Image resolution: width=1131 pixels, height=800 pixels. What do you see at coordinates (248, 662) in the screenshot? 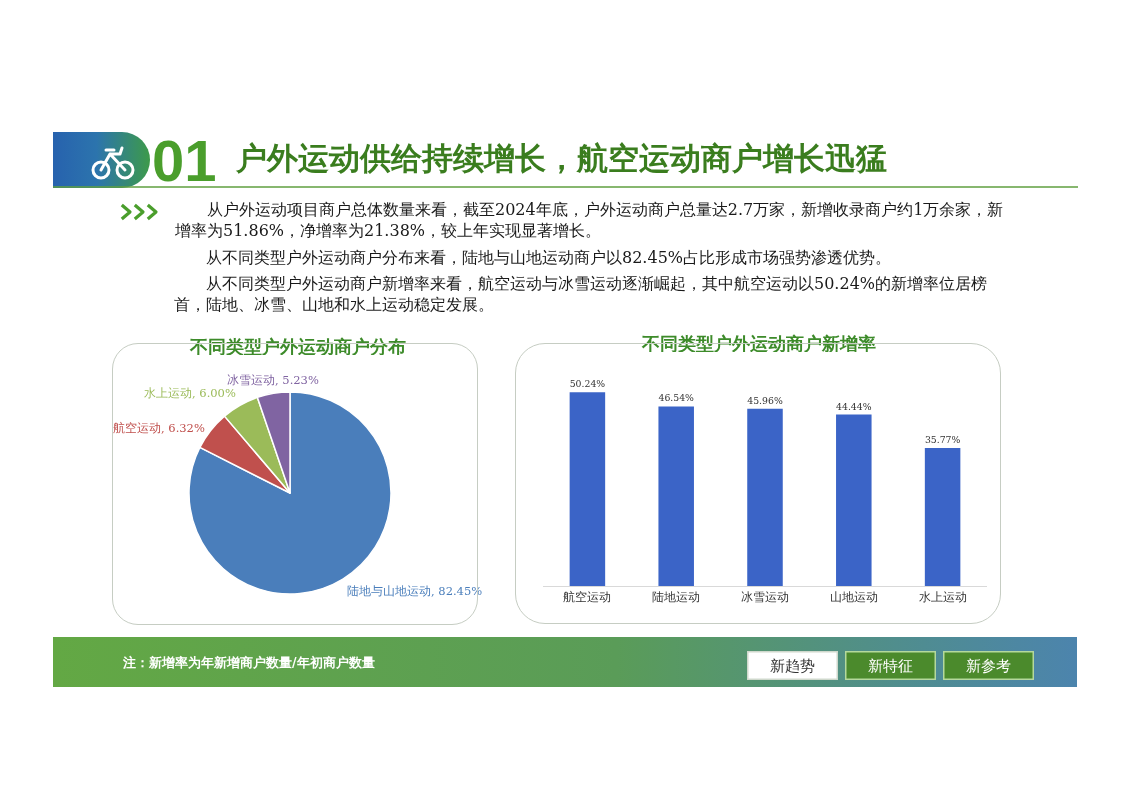
I see `text: 注：新增率为年新增商户数量/年初商户数量` at bounding box center [248, 662].